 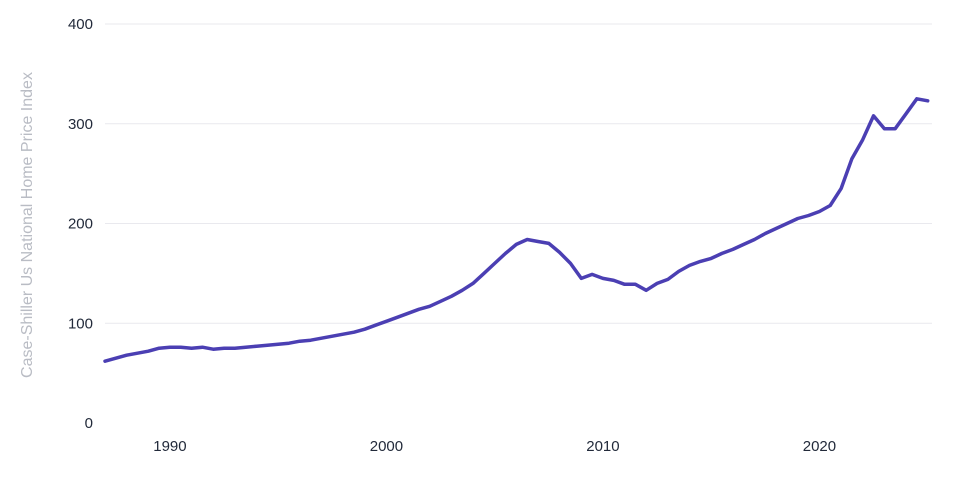 I want to click on y-tick-label: 100, so click(x=80, y=323).